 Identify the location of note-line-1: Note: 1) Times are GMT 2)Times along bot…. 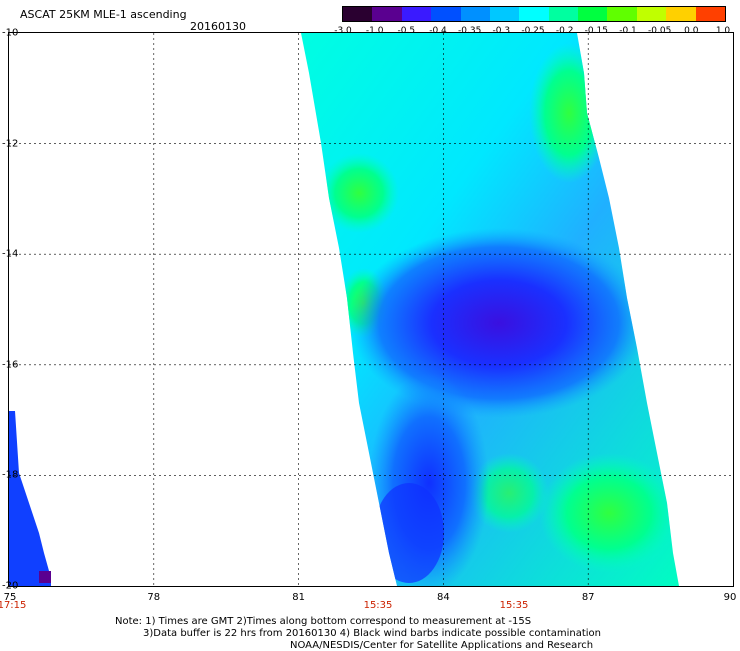
(323, 621).